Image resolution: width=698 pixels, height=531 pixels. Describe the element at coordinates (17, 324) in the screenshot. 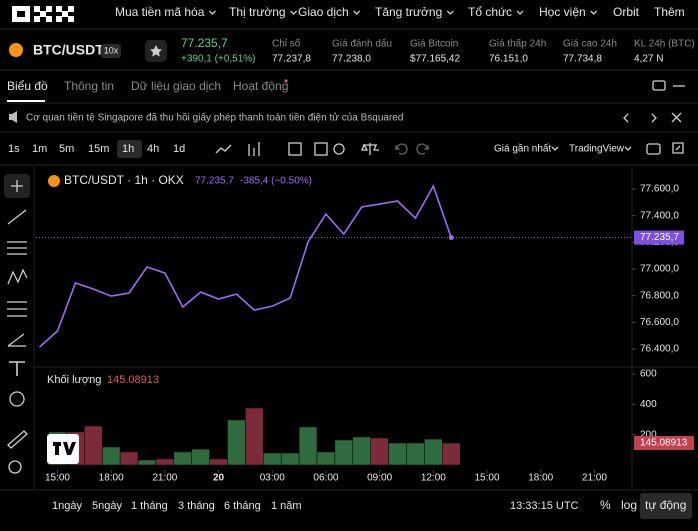

I see `drawing-tools` at that location.